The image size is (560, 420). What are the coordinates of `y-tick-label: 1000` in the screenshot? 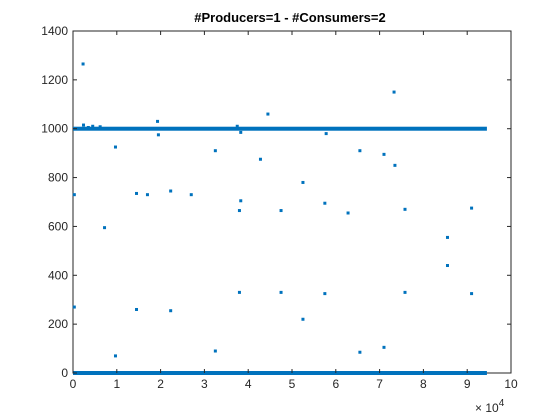 It's located at (54, 129).